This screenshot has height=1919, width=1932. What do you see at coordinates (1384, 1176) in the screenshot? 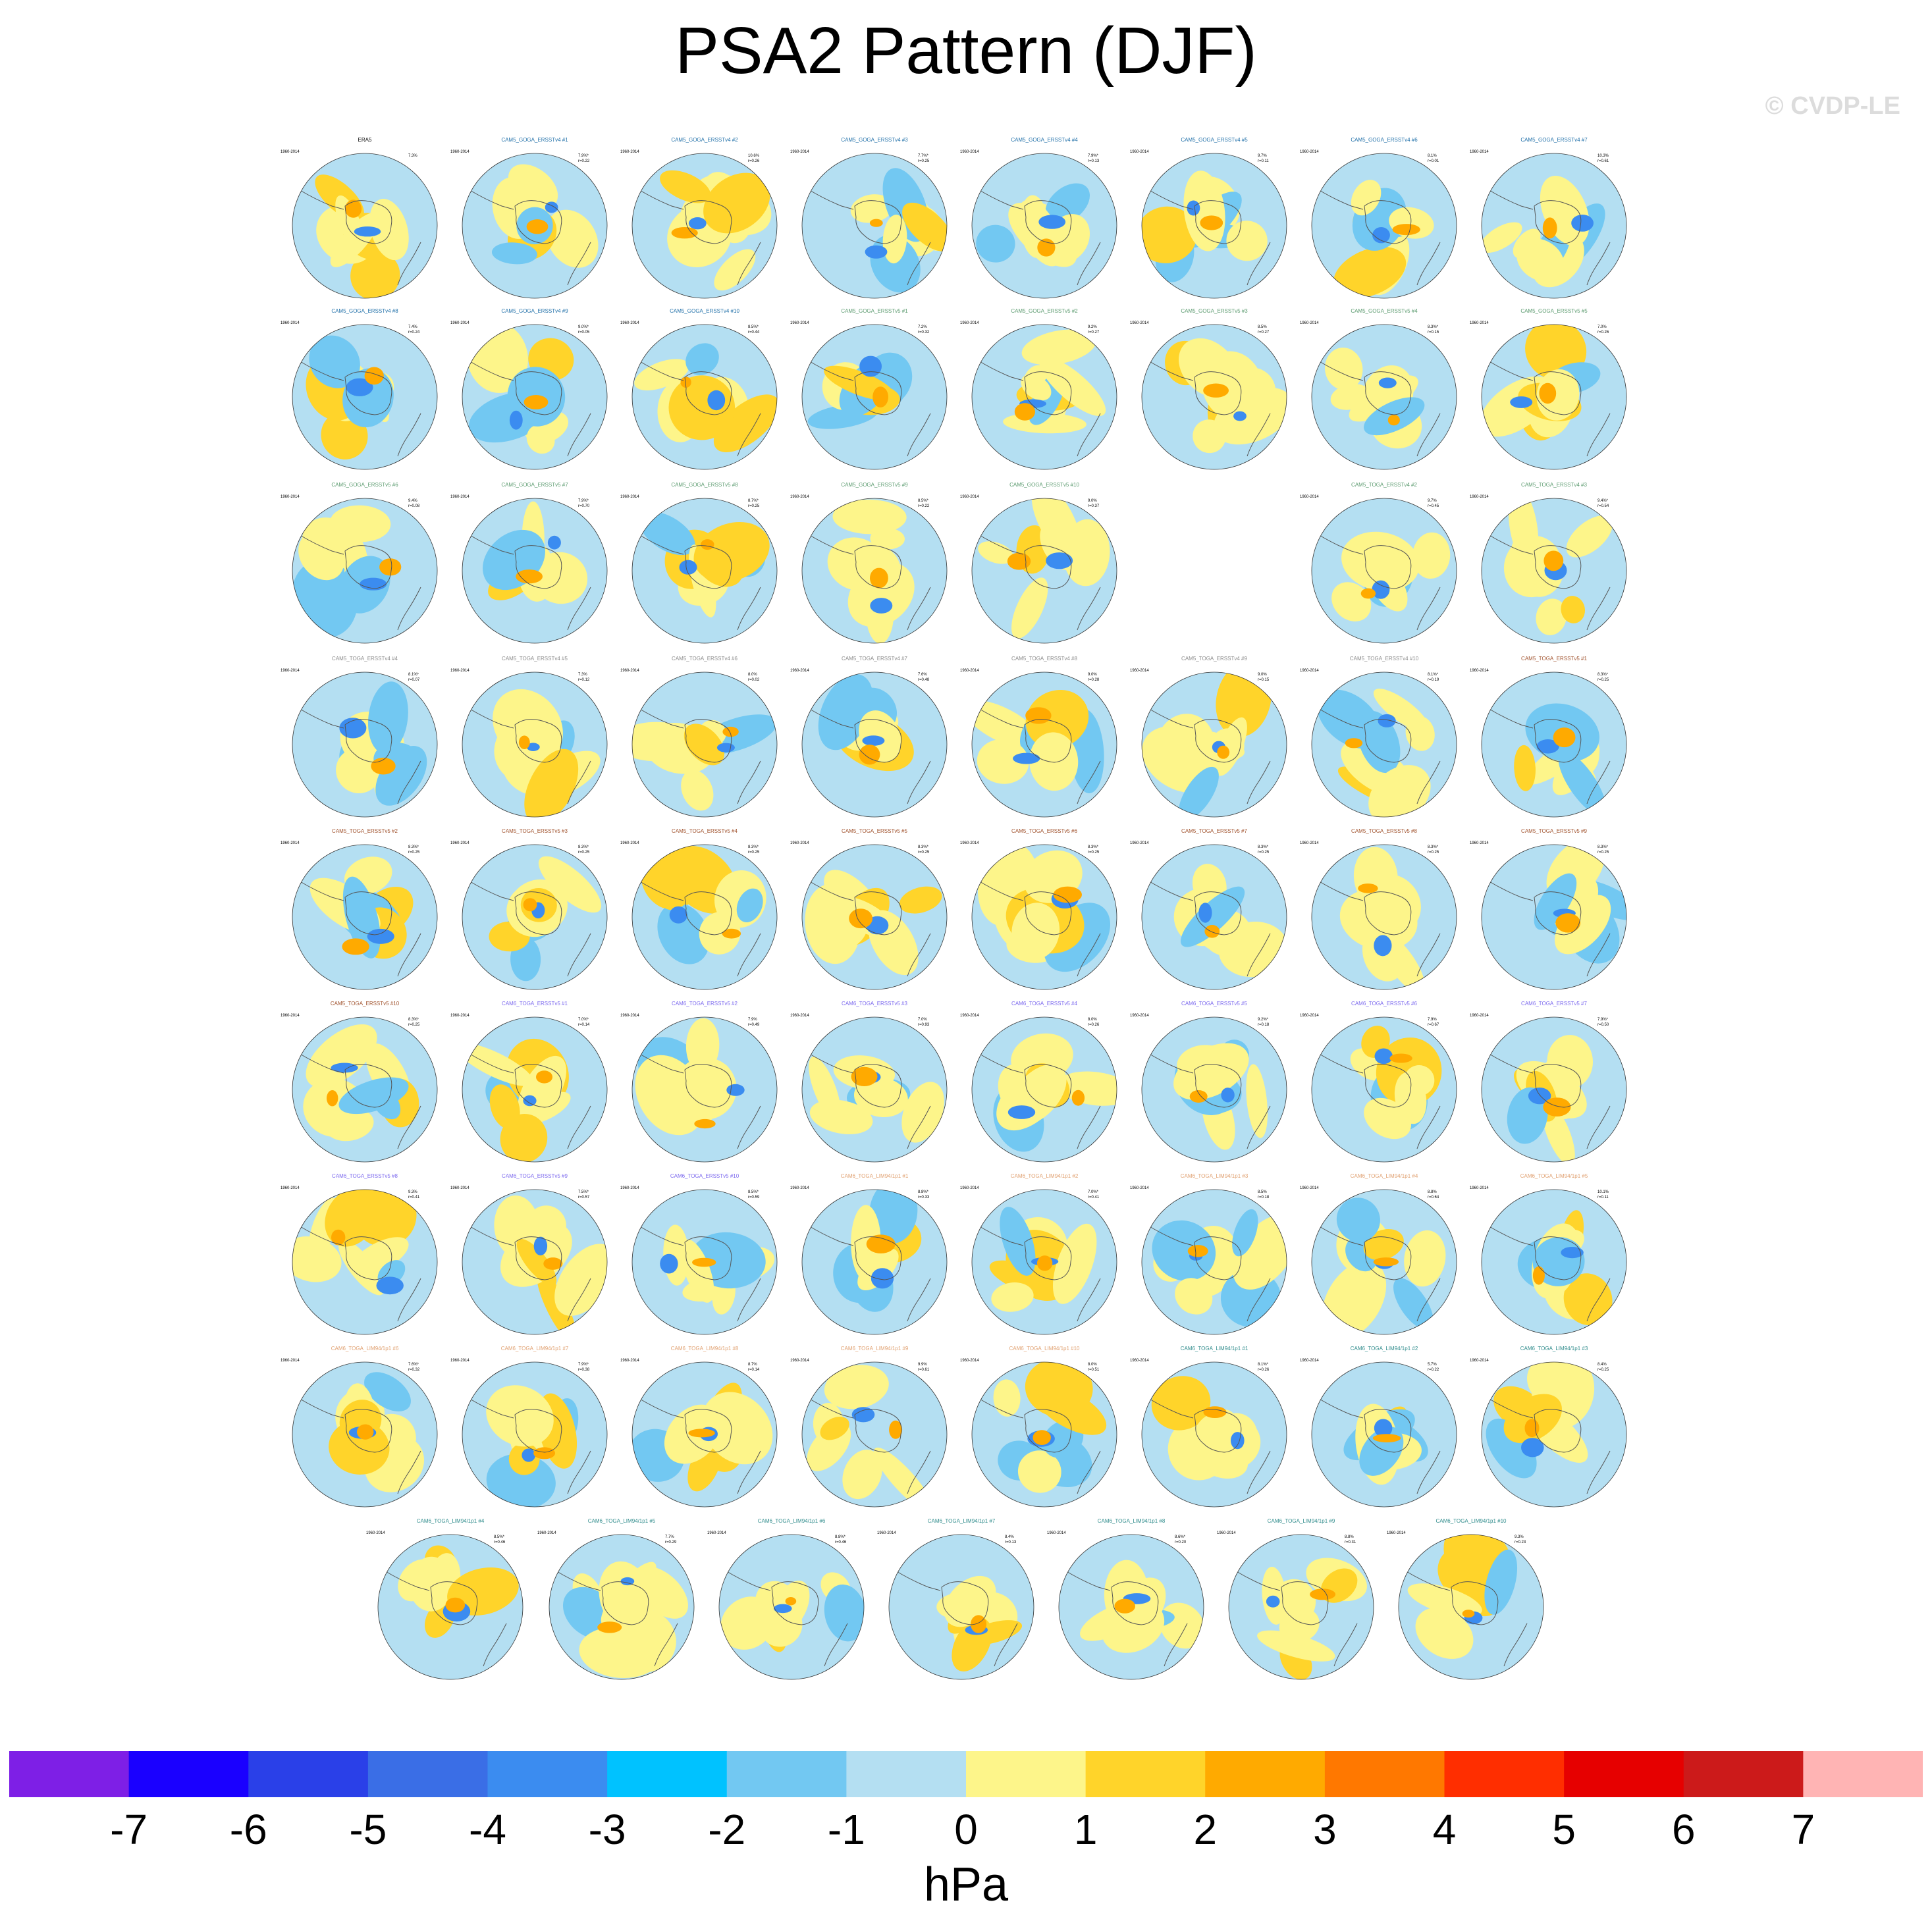
I see `panel-title: CAM6_TOGA_LIM94/1p1 #4` at bounding box center [1384, 1176].